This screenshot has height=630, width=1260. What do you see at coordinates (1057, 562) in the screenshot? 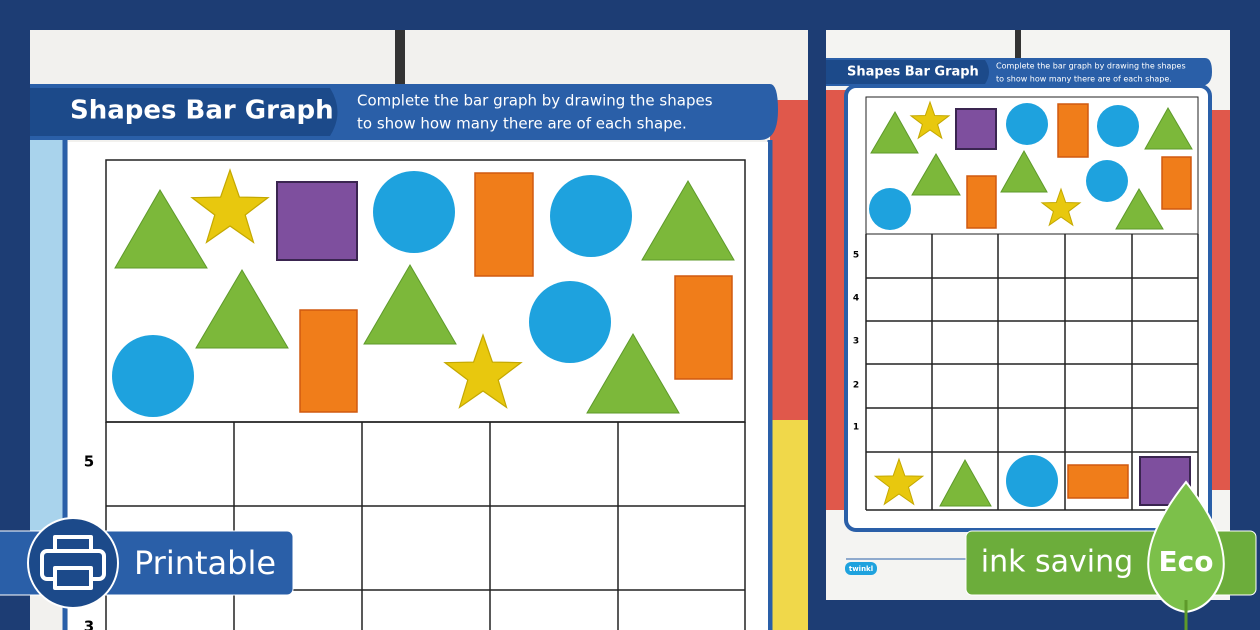
I see `badge-label: ink saving` at bounding box center [1057, 562].